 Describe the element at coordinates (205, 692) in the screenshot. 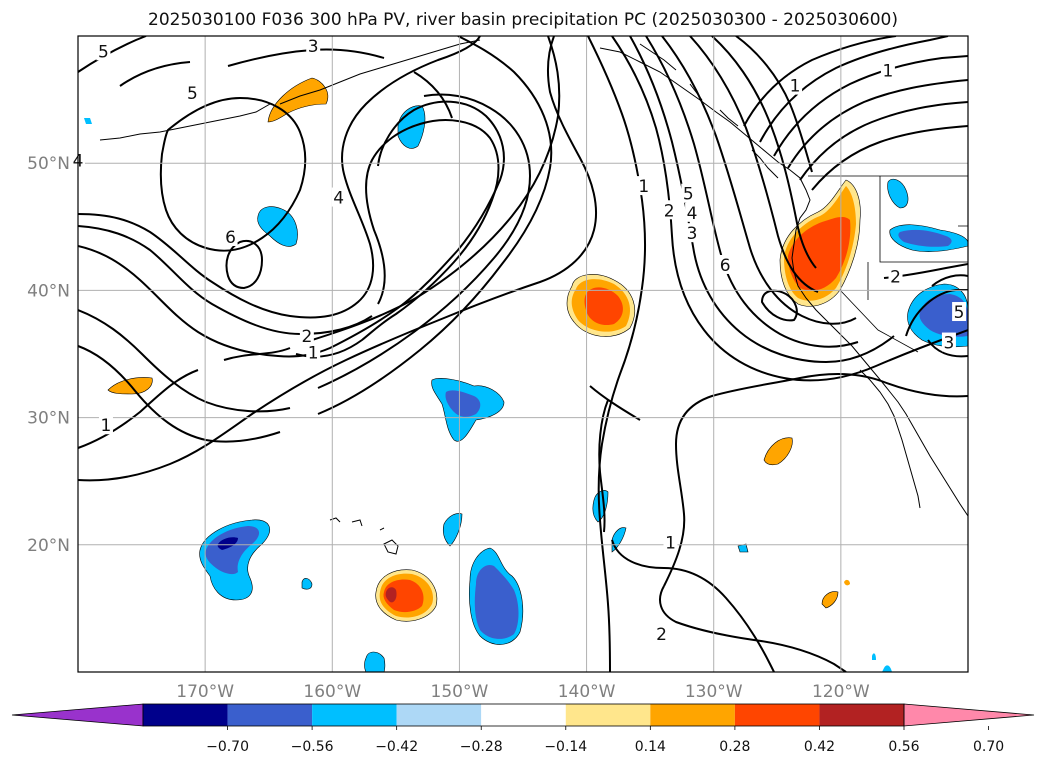

I see `longitude-tick-label: 170°W` at that location.